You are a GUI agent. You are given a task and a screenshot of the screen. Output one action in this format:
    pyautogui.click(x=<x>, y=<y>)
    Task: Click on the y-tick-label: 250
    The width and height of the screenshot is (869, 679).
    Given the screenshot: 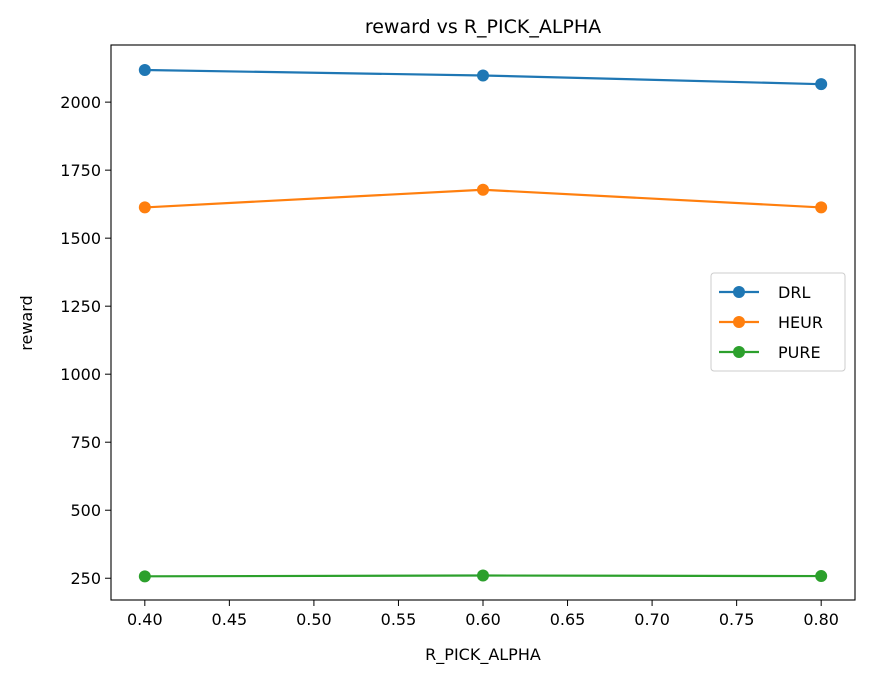 What is the action you would take?
    pyautogui.click(x=85, y=578)
    